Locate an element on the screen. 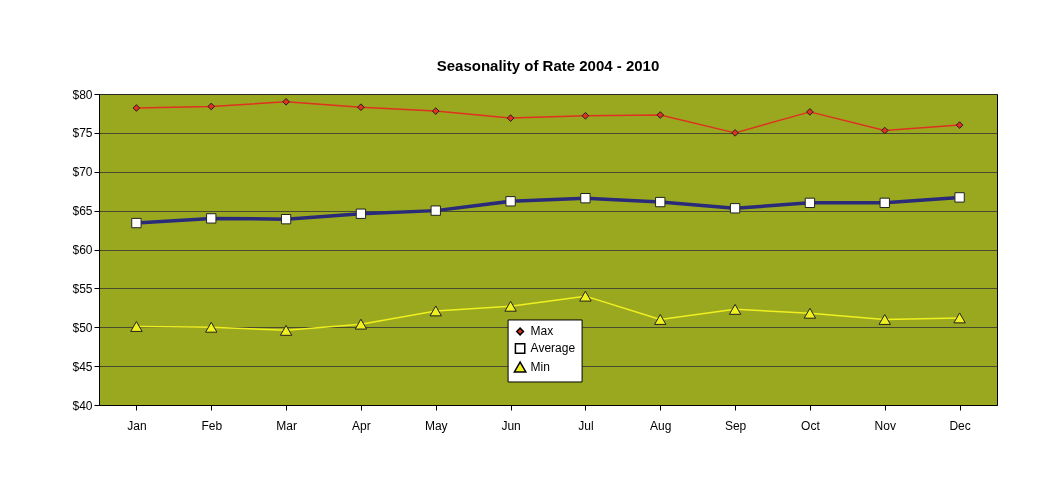 This screenshot has height=483, width=1063. x-tick-label: Jun is located at coordinates (511, 425).